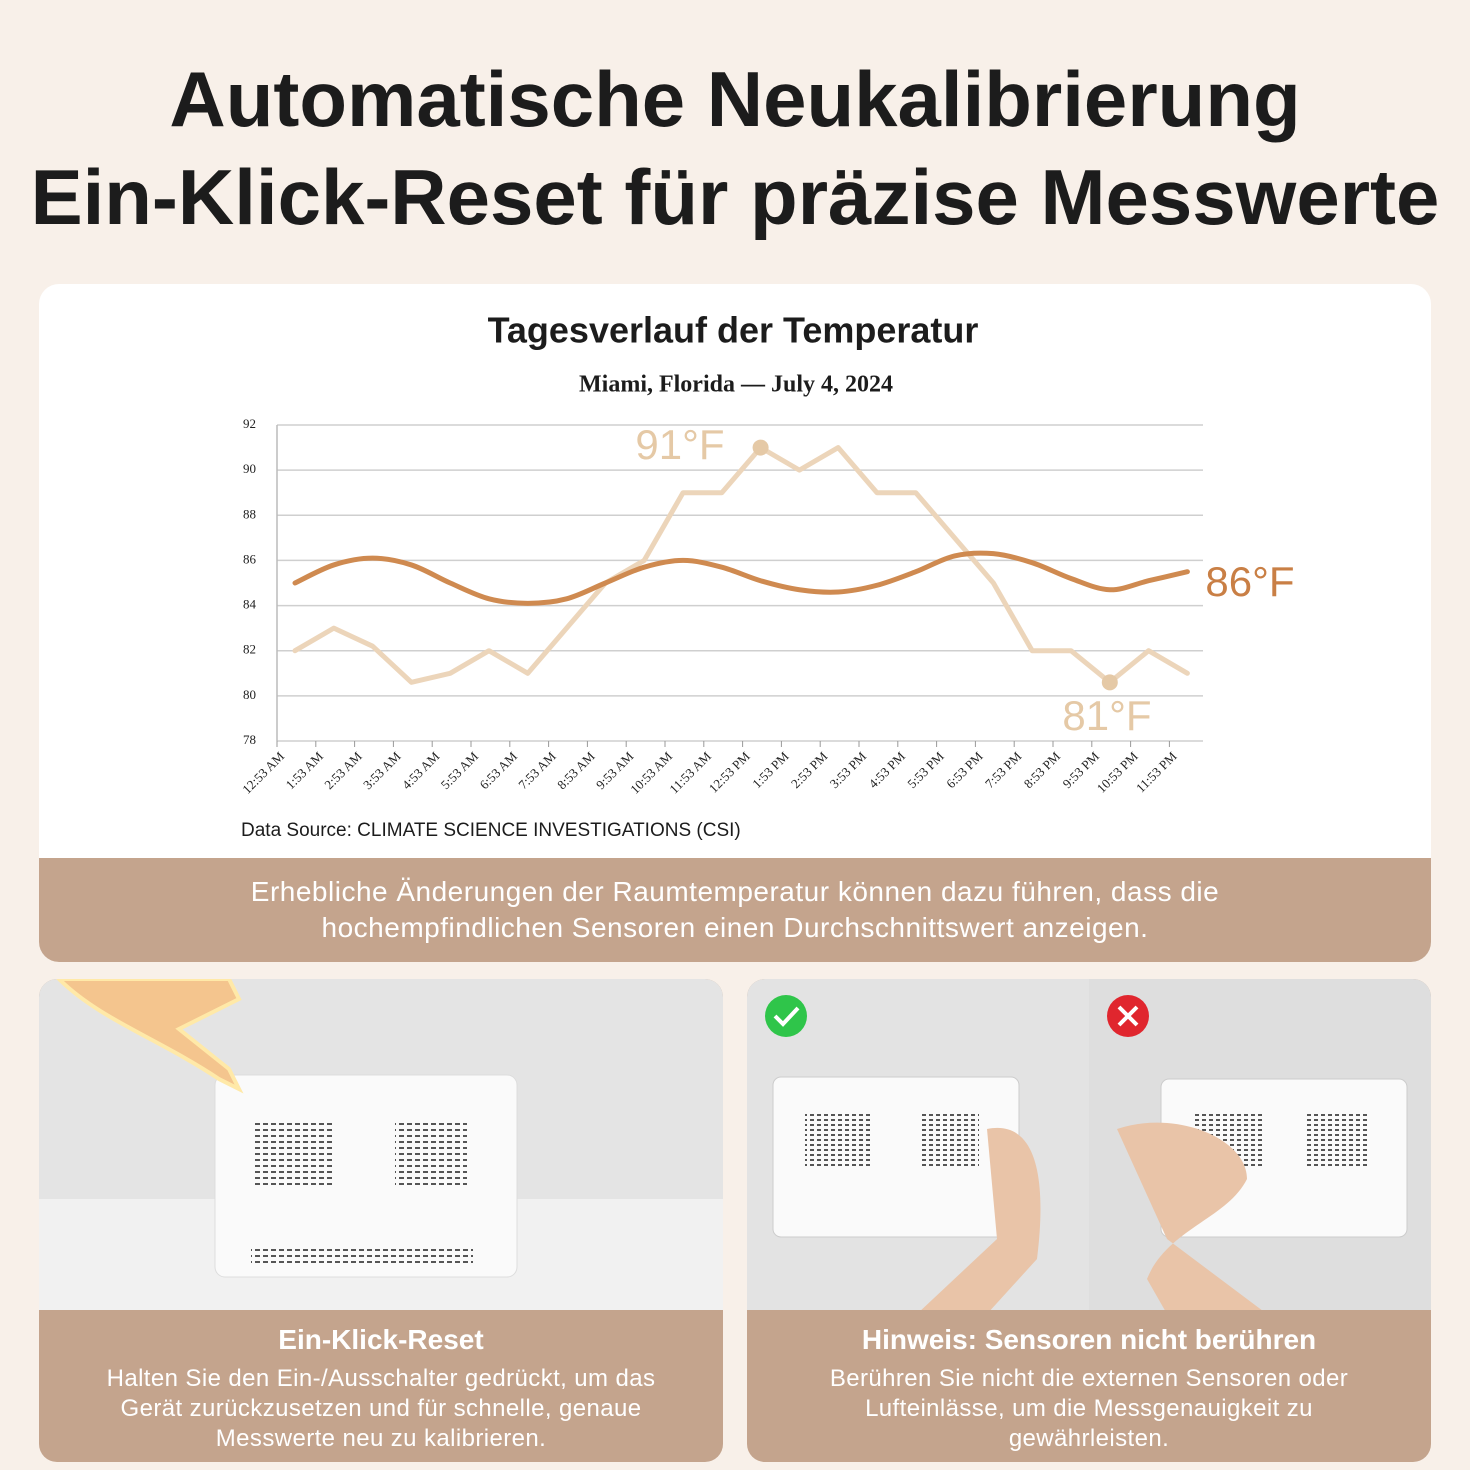 This screenshot has height=1470, width=1470. I want to click on x-tick-label: 3:53 AM, so click(382, 770).